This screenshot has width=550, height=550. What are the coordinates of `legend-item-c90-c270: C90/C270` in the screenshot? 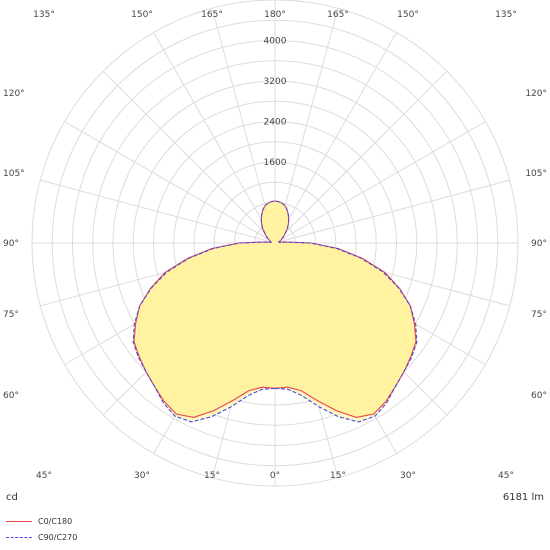 It's located at (41, 537).